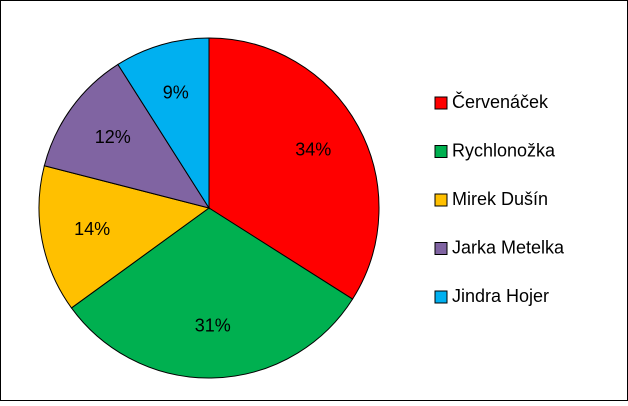 The image size is (628, 406). I want to click on data-label: 9%, so click(176, 92).